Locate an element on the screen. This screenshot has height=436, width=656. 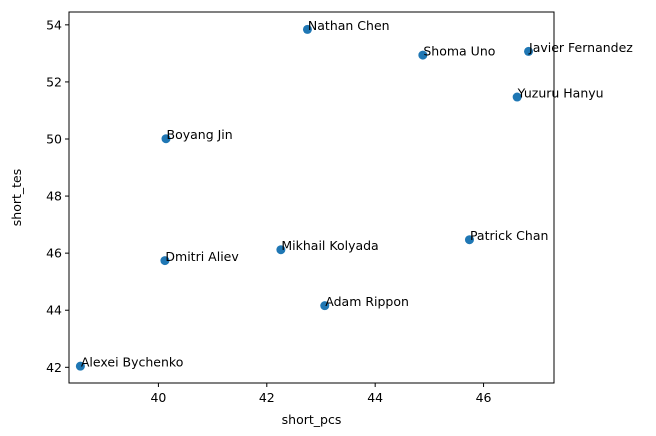
y-tick-label: 46 is located at coordinates (54, 253).